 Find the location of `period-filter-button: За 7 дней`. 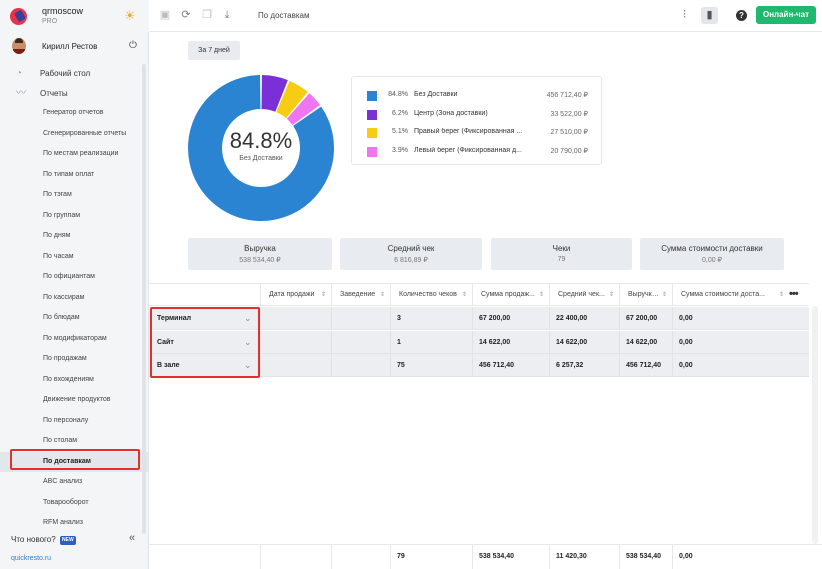

period-filter-button: За 7 дней is located at coordinates (214, 50).